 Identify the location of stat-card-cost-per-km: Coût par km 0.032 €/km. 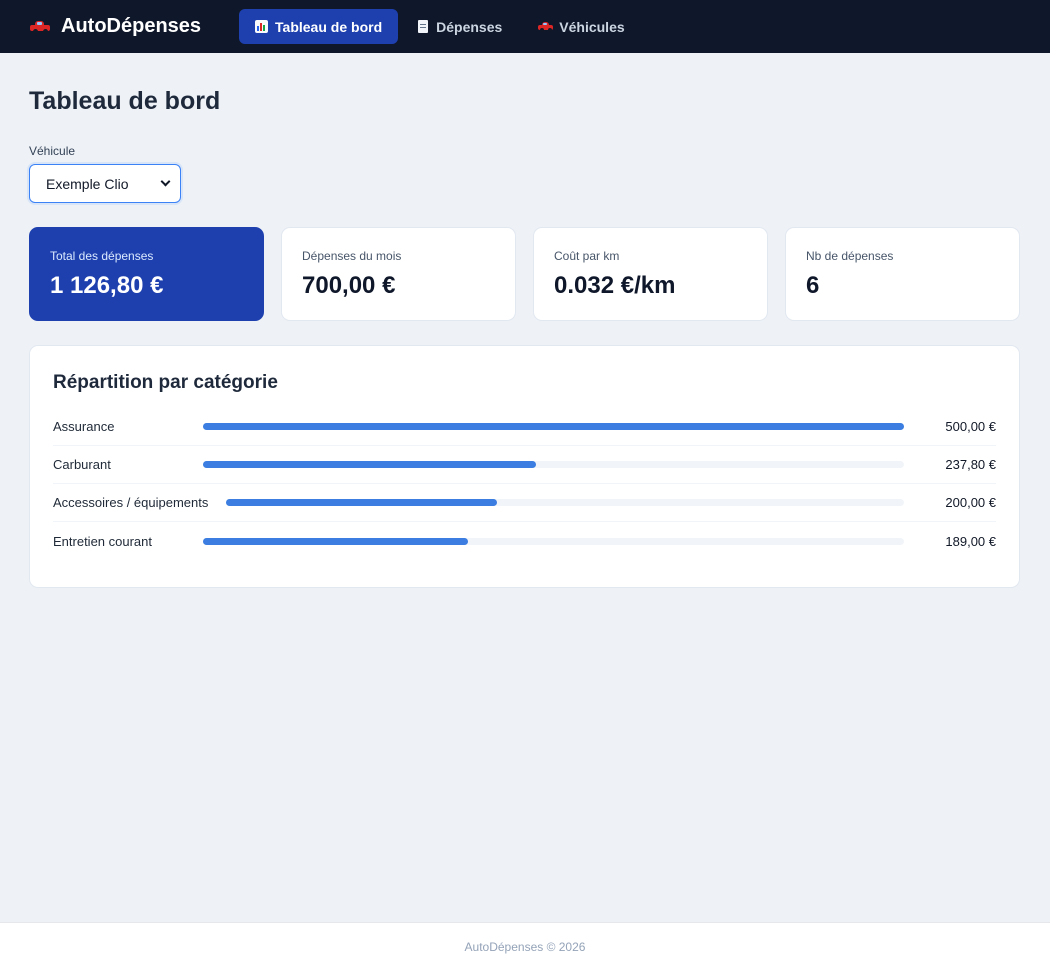
(650, 274).